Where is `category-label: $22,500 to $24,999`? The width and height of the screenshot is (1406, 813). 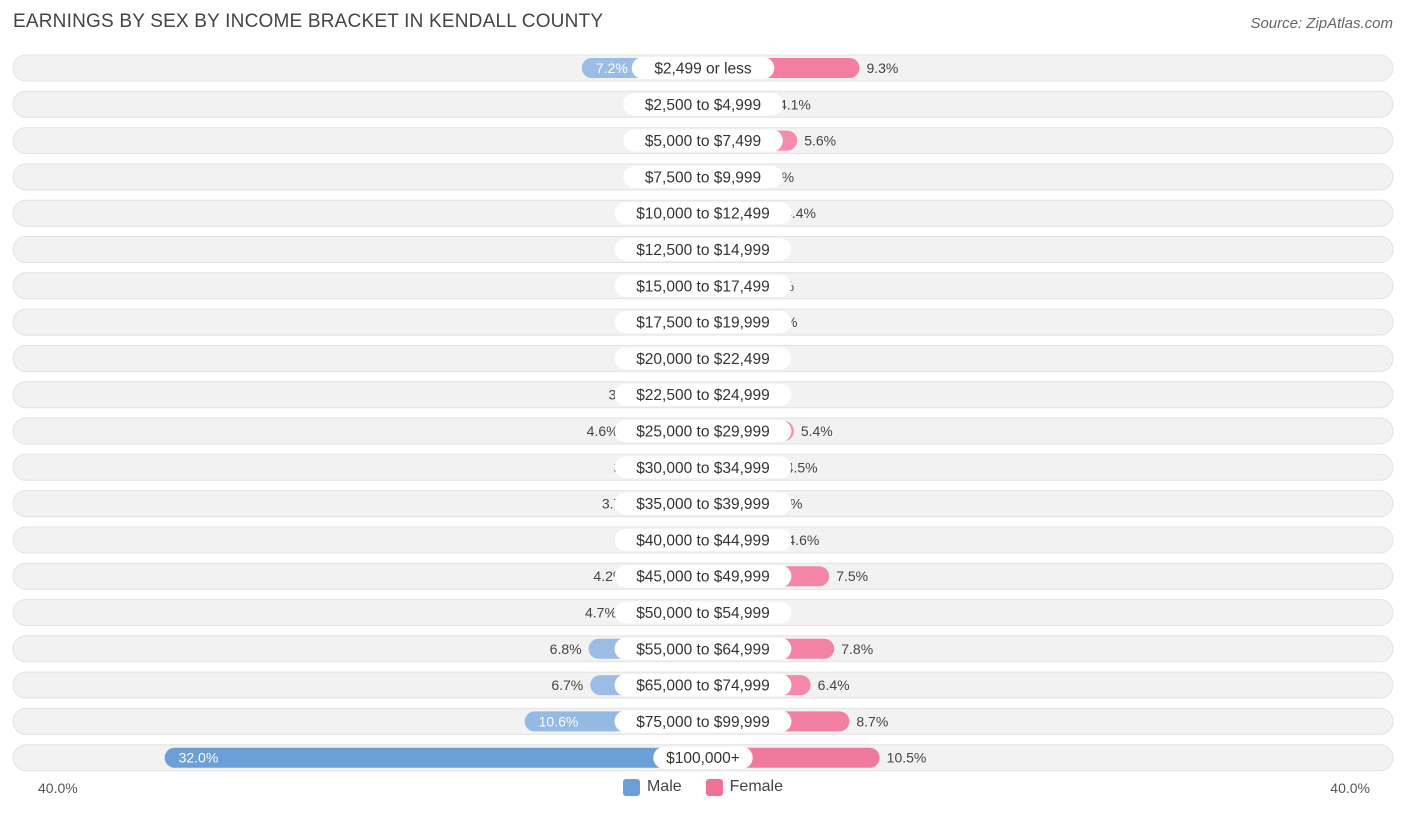 category-label: $22,500 to $24,999 is located at coordinates (703, 395).